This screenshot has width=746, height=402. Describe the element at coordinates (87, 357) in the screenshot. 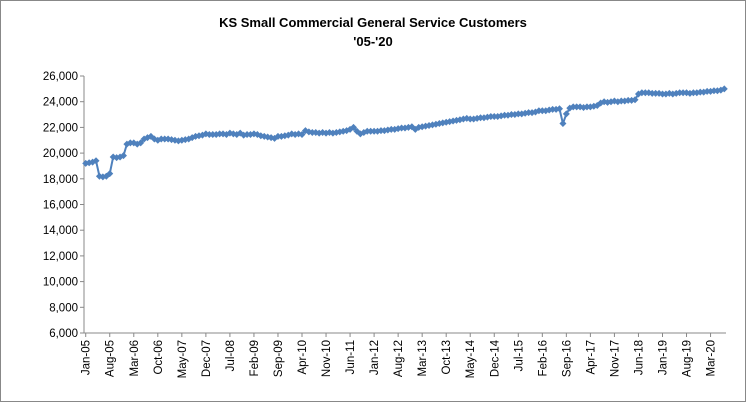

I see `x-tick-label: Jan-05` at that location.